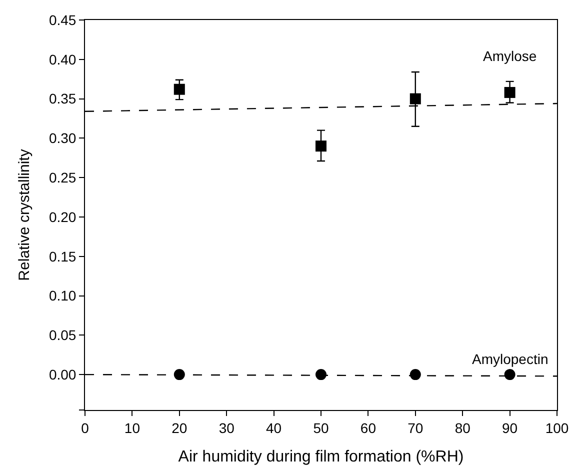 The width and height of the screenshot is (581, 475). Describe the element at coordinates (274, 428) in the screenshot. I see `x-tick-label: 40` at that location.